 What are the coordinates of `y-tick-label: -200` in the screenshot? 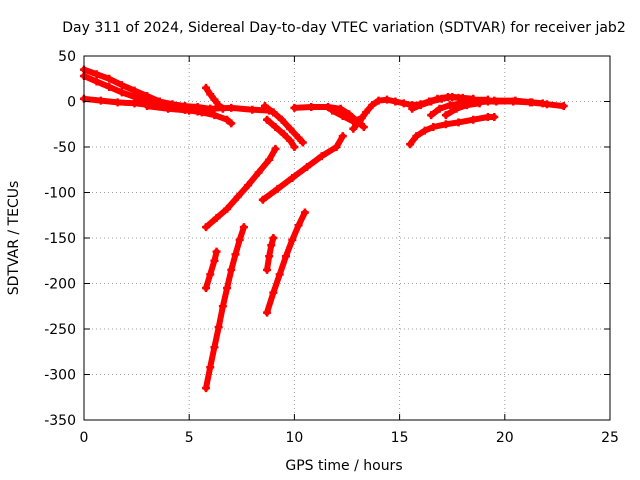 It's located at (60, 285).